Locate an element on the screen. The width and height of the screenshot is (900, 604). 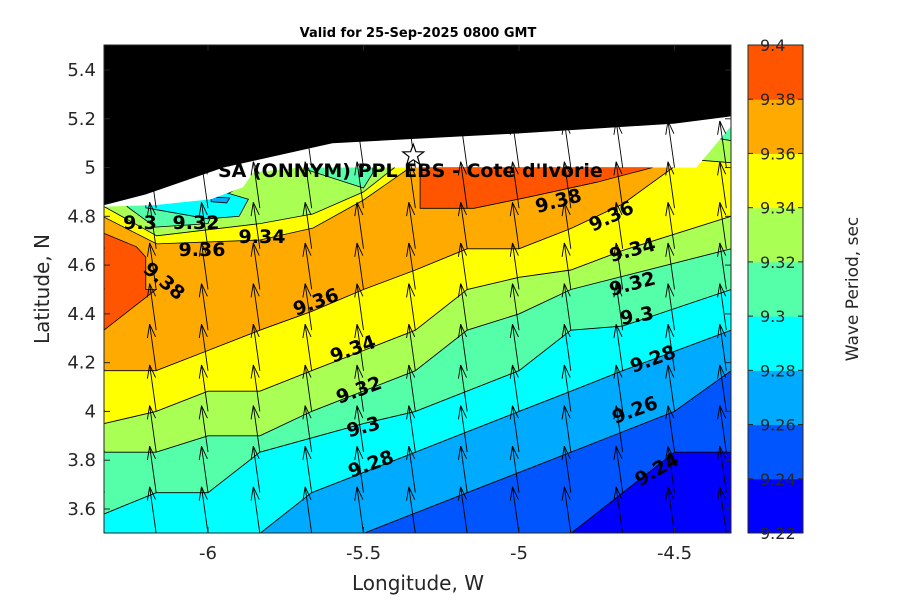
contour-label: 9.34 is located at coordinates (262, 237).